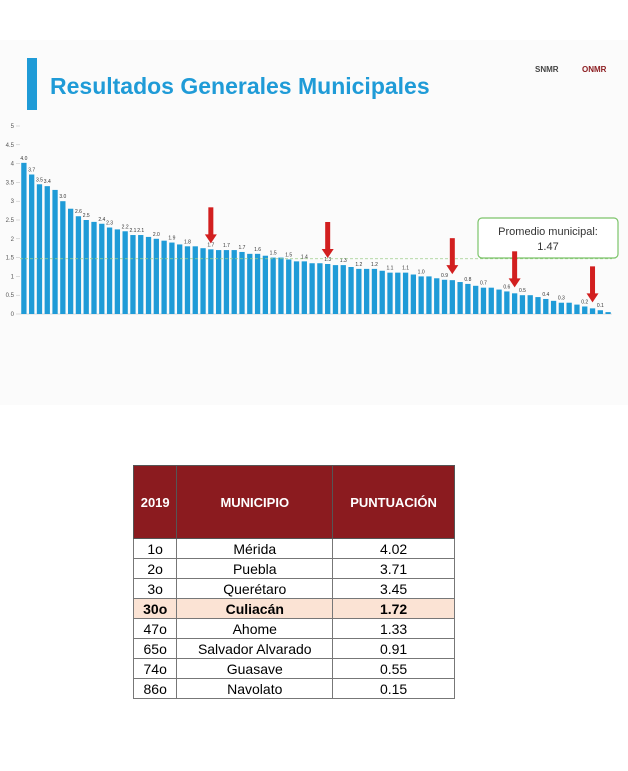 The width and height of the screenshot is (628, 771). I want to click on logo: SNMR, so click(547, 69).